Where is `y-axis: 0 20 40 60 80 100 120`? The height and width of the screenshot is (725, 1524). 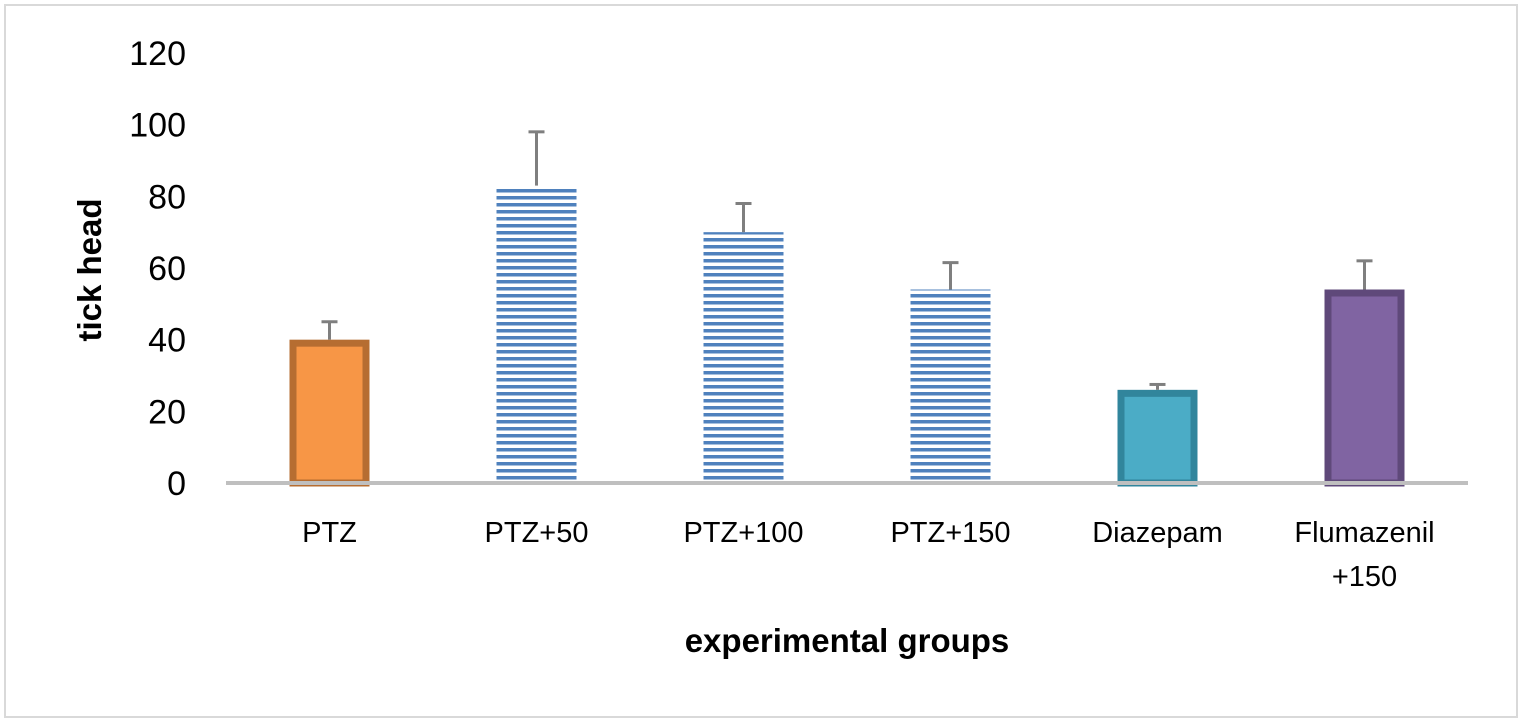
y-axis: 0 20 40 60 80 100 120 is located at coordinates (157, 269).